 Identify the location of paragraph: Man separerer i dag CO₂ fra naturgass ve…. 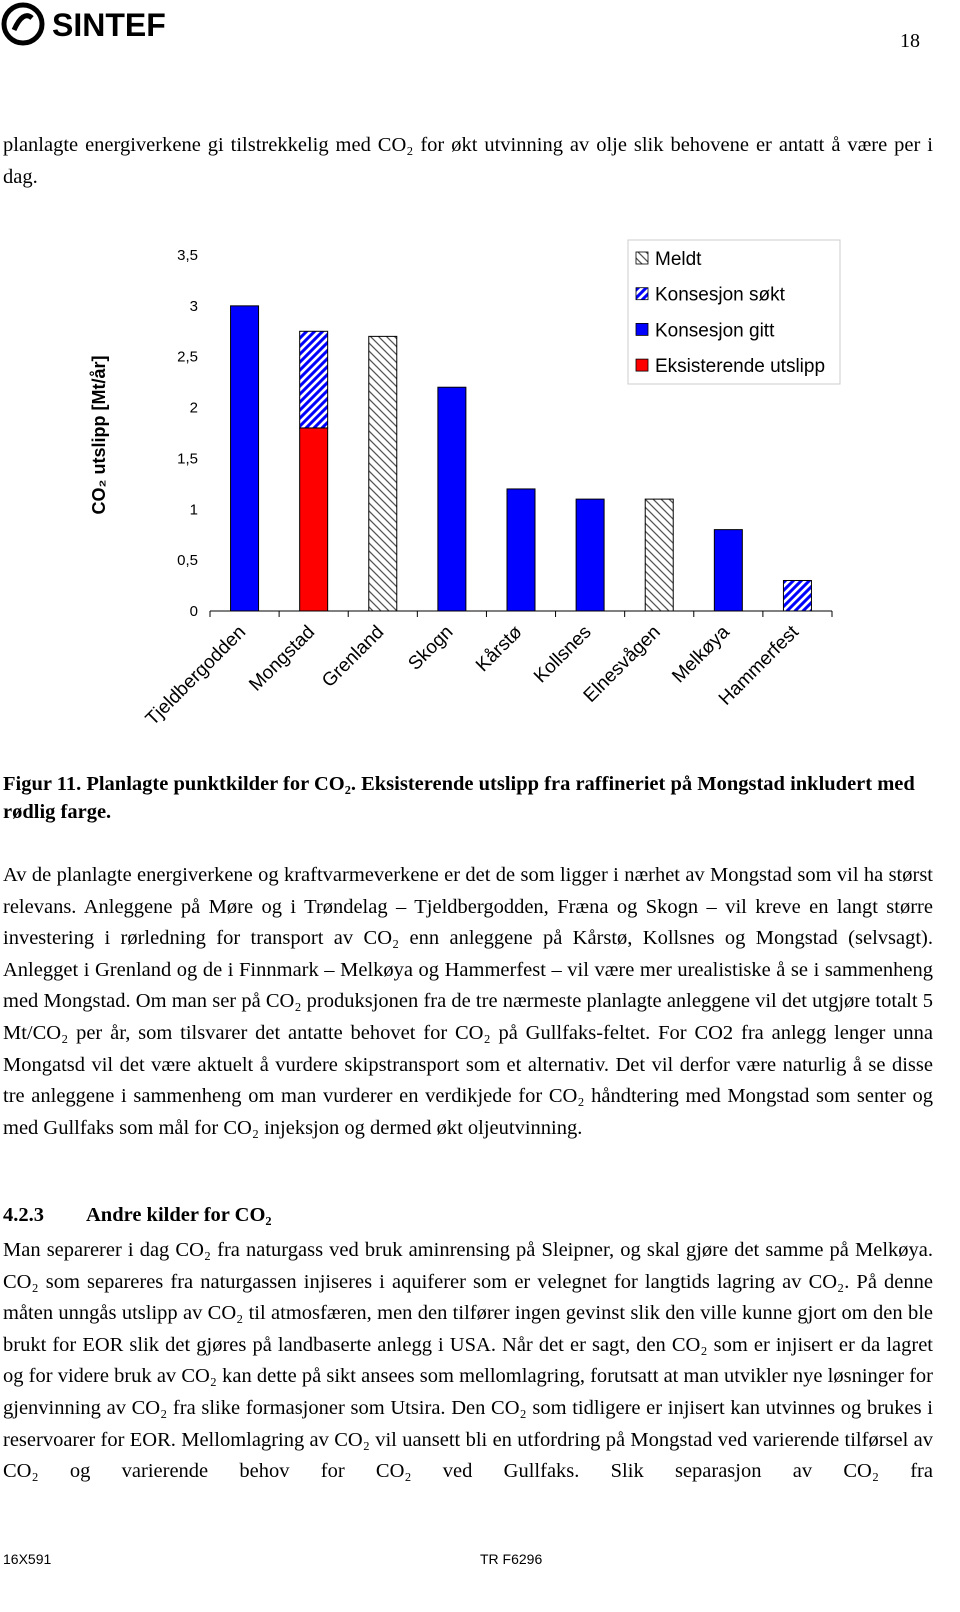
(468, 1361).